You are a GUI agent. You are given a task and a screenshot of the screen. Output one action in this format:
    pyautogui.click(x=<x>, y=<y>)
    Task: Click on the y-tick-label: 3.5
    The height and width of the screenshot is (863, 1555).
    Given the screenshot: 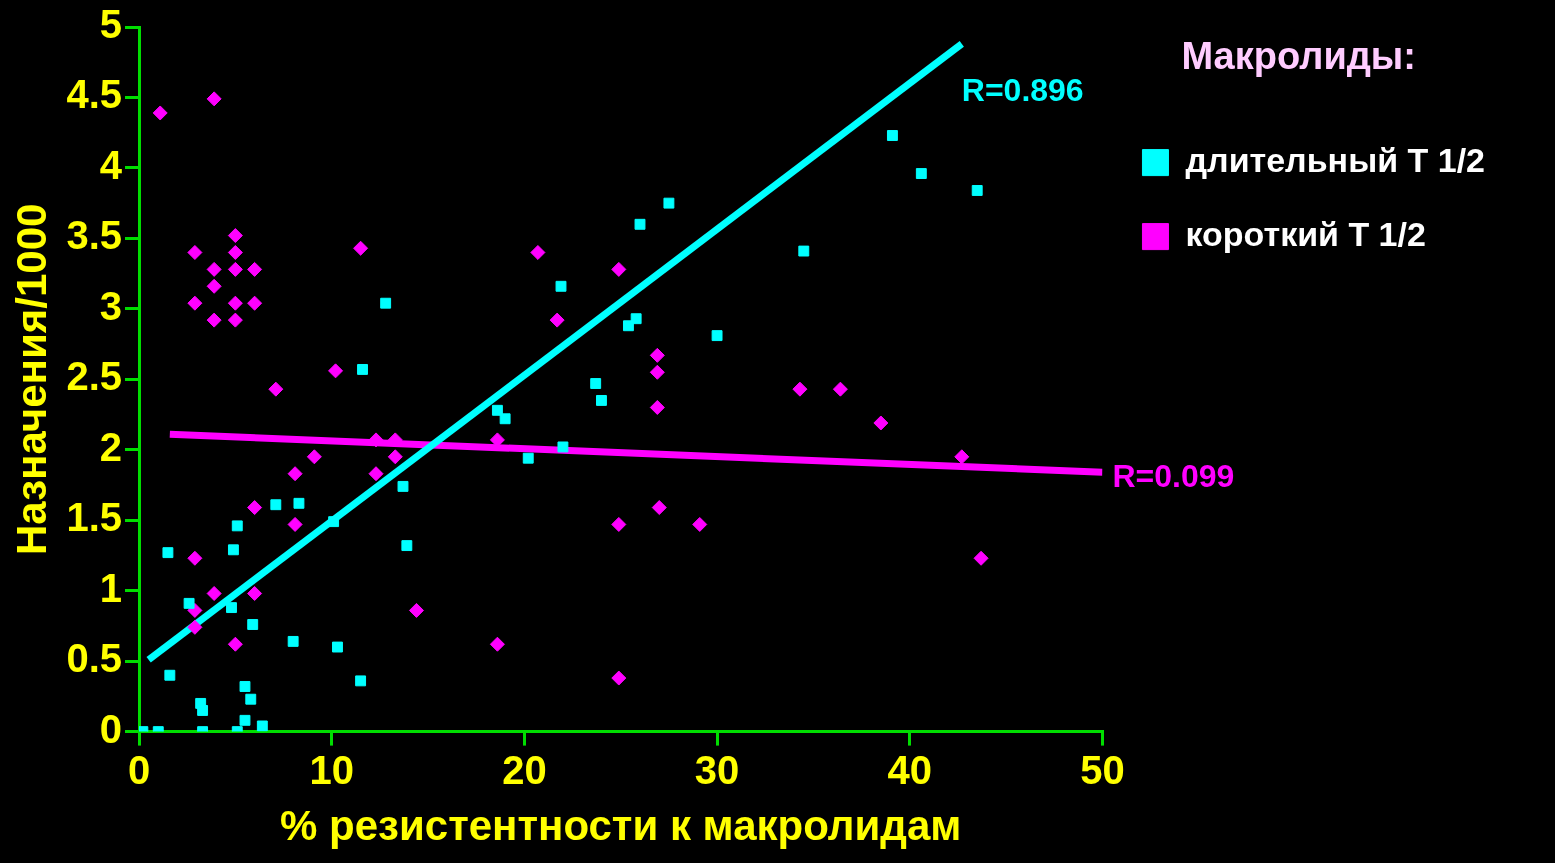 What is the action you would take?
    pyautogui.click(x=94, y=235)
    